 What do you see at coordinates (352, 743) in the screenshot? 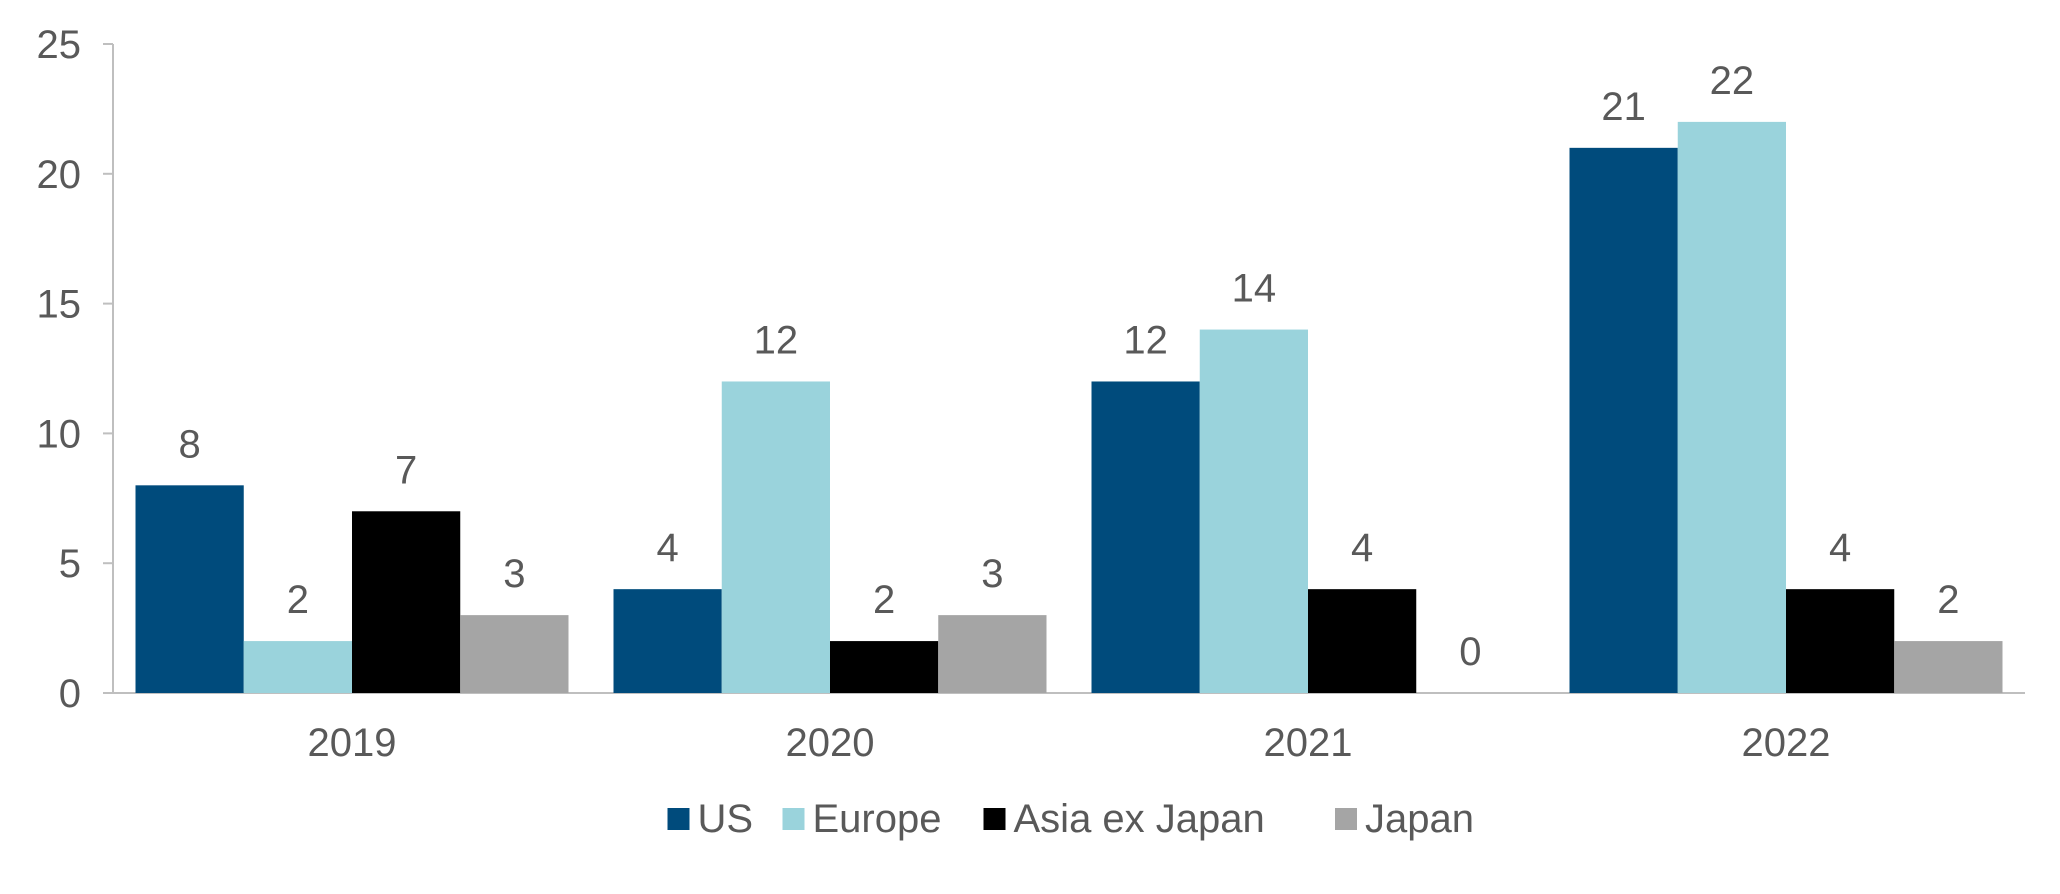
I see `x-tick-label: 2019` at bounding box center [352, 743].